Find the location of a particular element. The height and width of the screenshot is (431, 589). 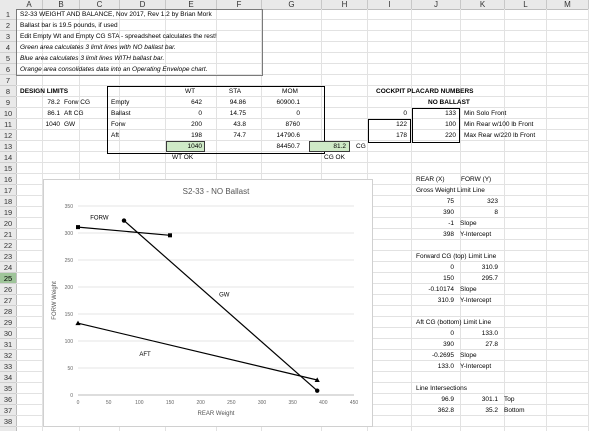

placard-title: COCKPIT PLACARD NUMBERS is located at coordinates (425, 91).